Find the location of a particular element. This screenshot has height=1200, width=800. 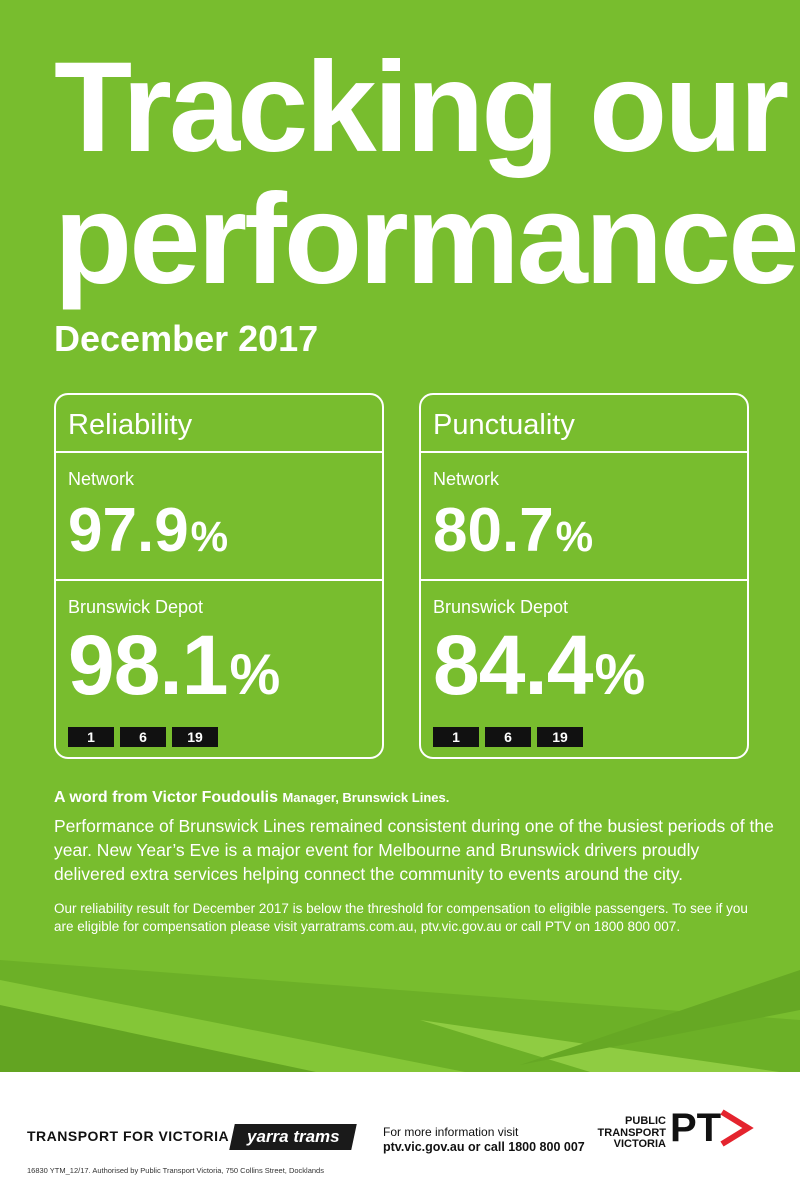

transport-for-victoria-logo: TRANSPORT FOR VICTORIA is located at coordinates (128, 1136).